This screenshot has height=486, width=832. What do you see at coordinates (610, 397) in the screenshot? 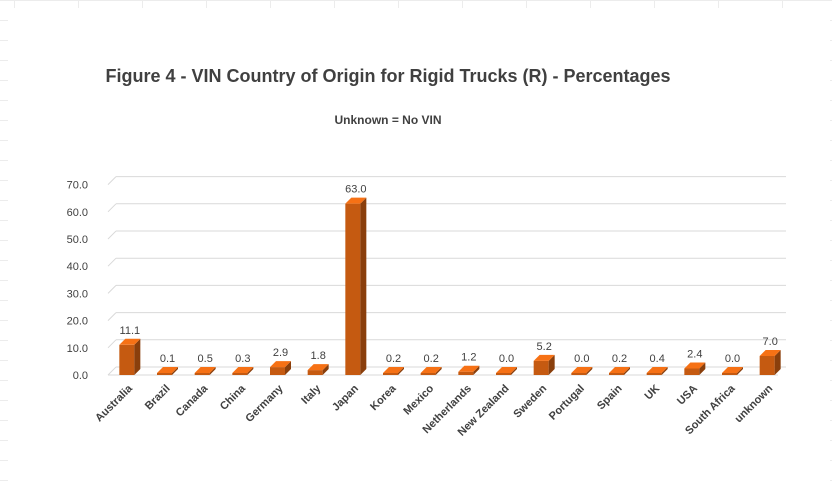
I see `category-label: Spain` at bounding box center [610, 397].